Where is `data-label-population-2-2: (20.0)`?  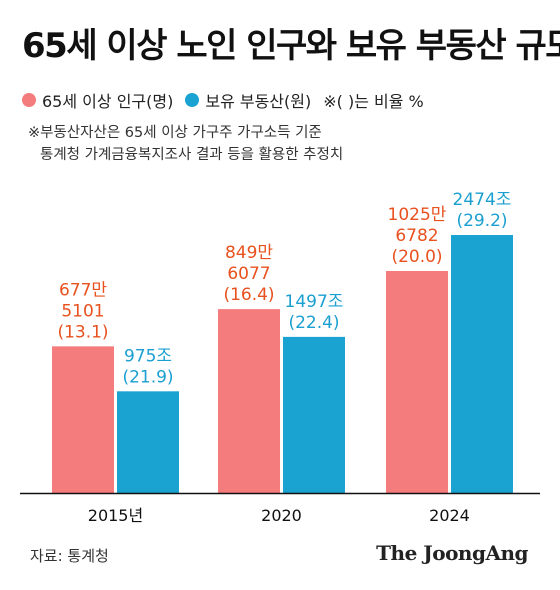 data-label-population-2-2: (20.0) is located at coordinates (416, 257).